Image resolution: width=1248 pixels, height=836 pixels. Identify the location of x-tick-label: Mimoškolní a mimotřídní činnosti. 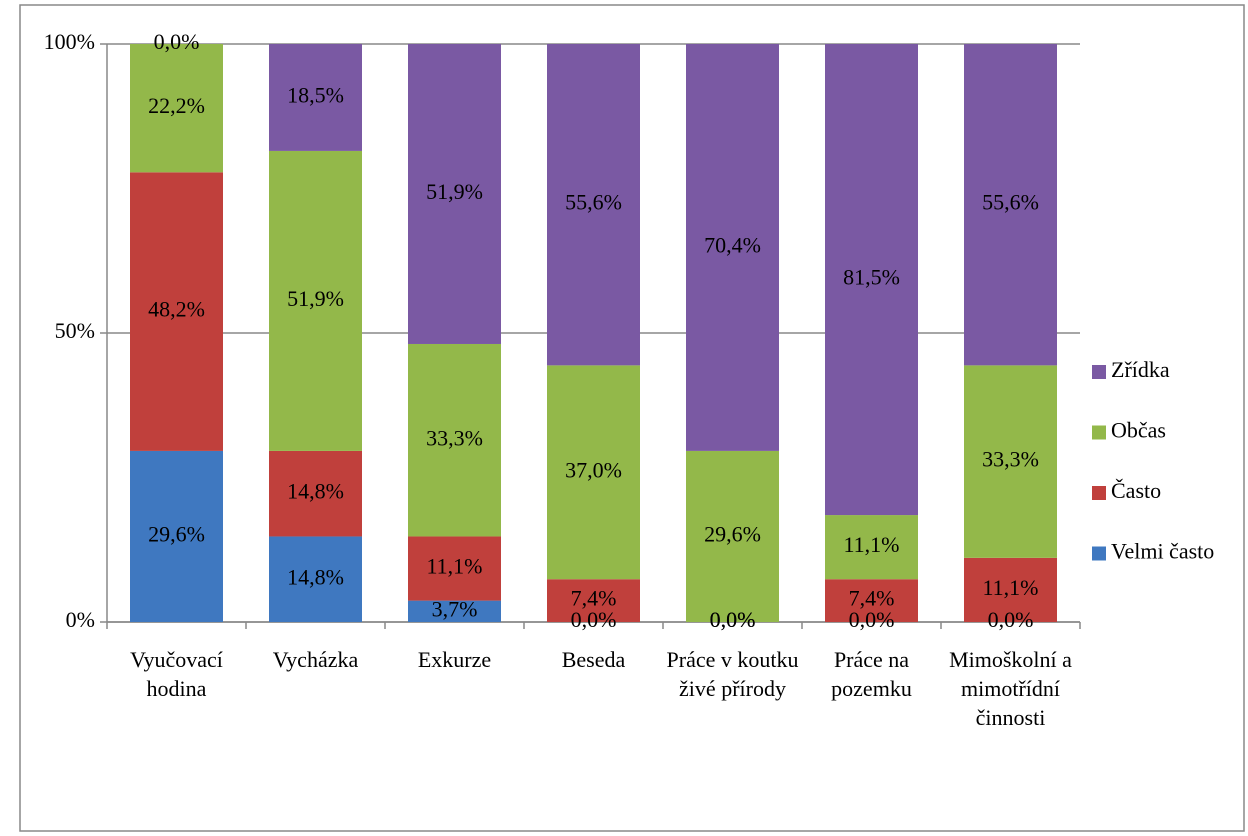
(1010, 688).